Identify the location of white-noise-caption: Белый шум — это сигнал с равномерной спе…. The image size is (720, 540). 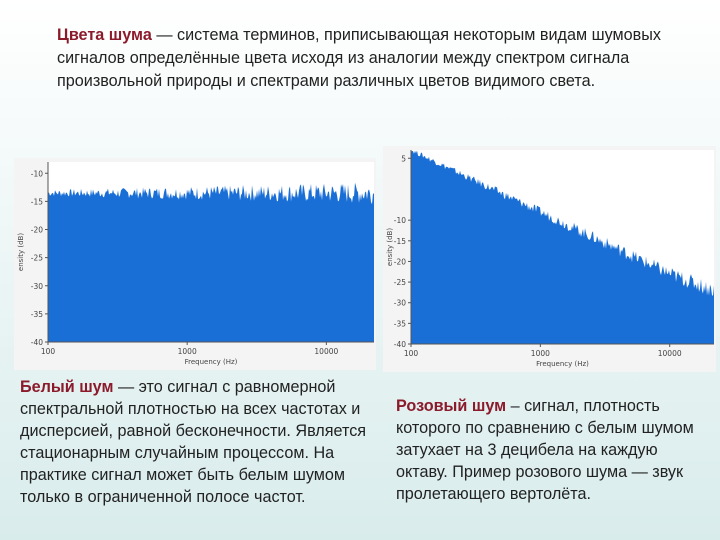
(200, 442).